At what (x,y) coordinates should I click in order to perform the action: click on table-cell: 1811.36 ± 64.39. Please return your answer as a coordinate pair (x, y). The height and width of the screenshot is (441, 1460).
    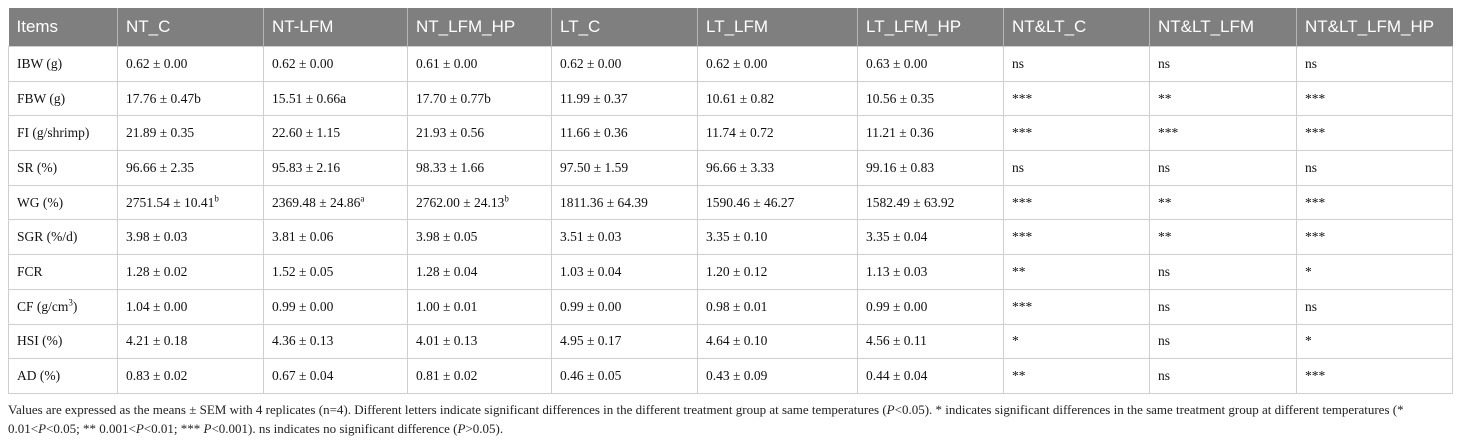
    Looking at the image, I should click on (624, 202).